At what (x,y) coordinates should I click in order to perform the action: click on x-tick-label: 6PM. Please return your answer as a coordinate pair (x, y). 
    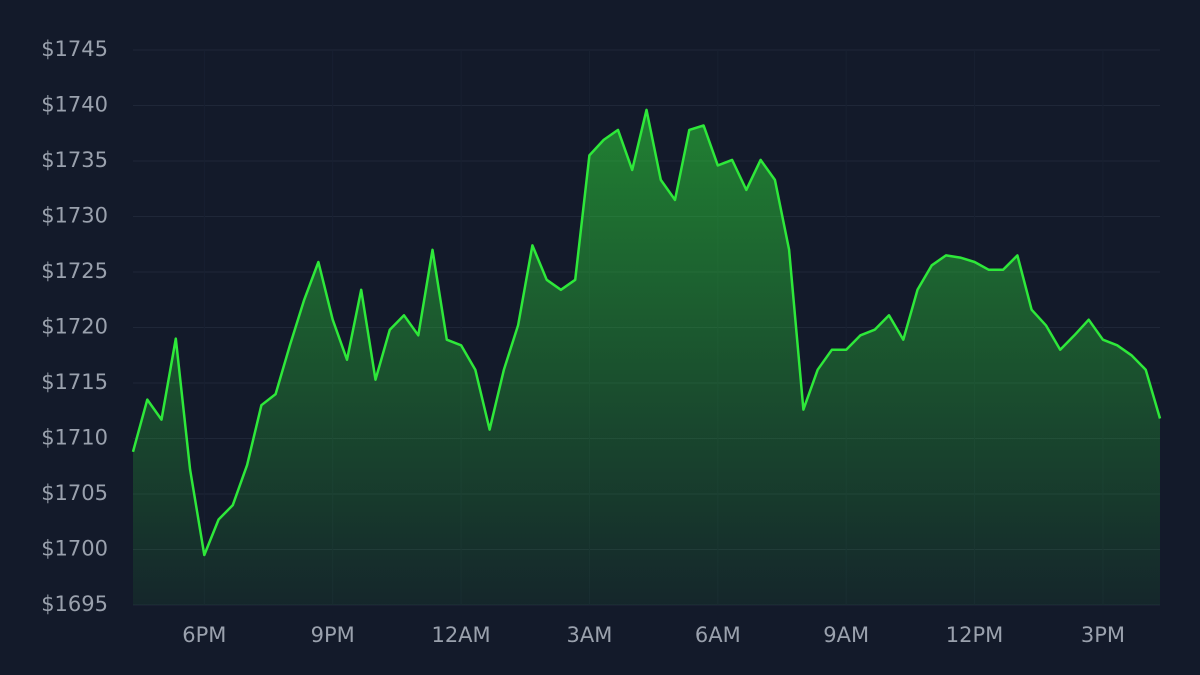
    Looking at the image, I should click on (204, 635).